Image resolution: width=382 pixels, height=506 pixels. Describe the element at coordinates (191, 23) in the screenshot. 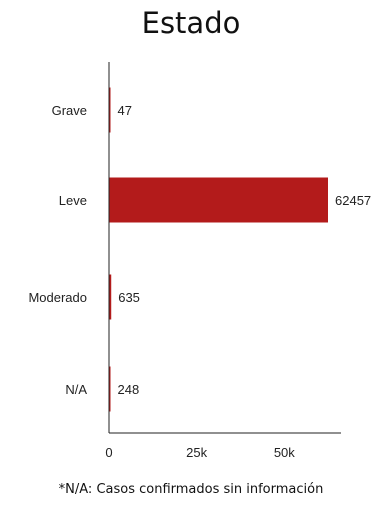

I see `chart-title: Estado` at that location.